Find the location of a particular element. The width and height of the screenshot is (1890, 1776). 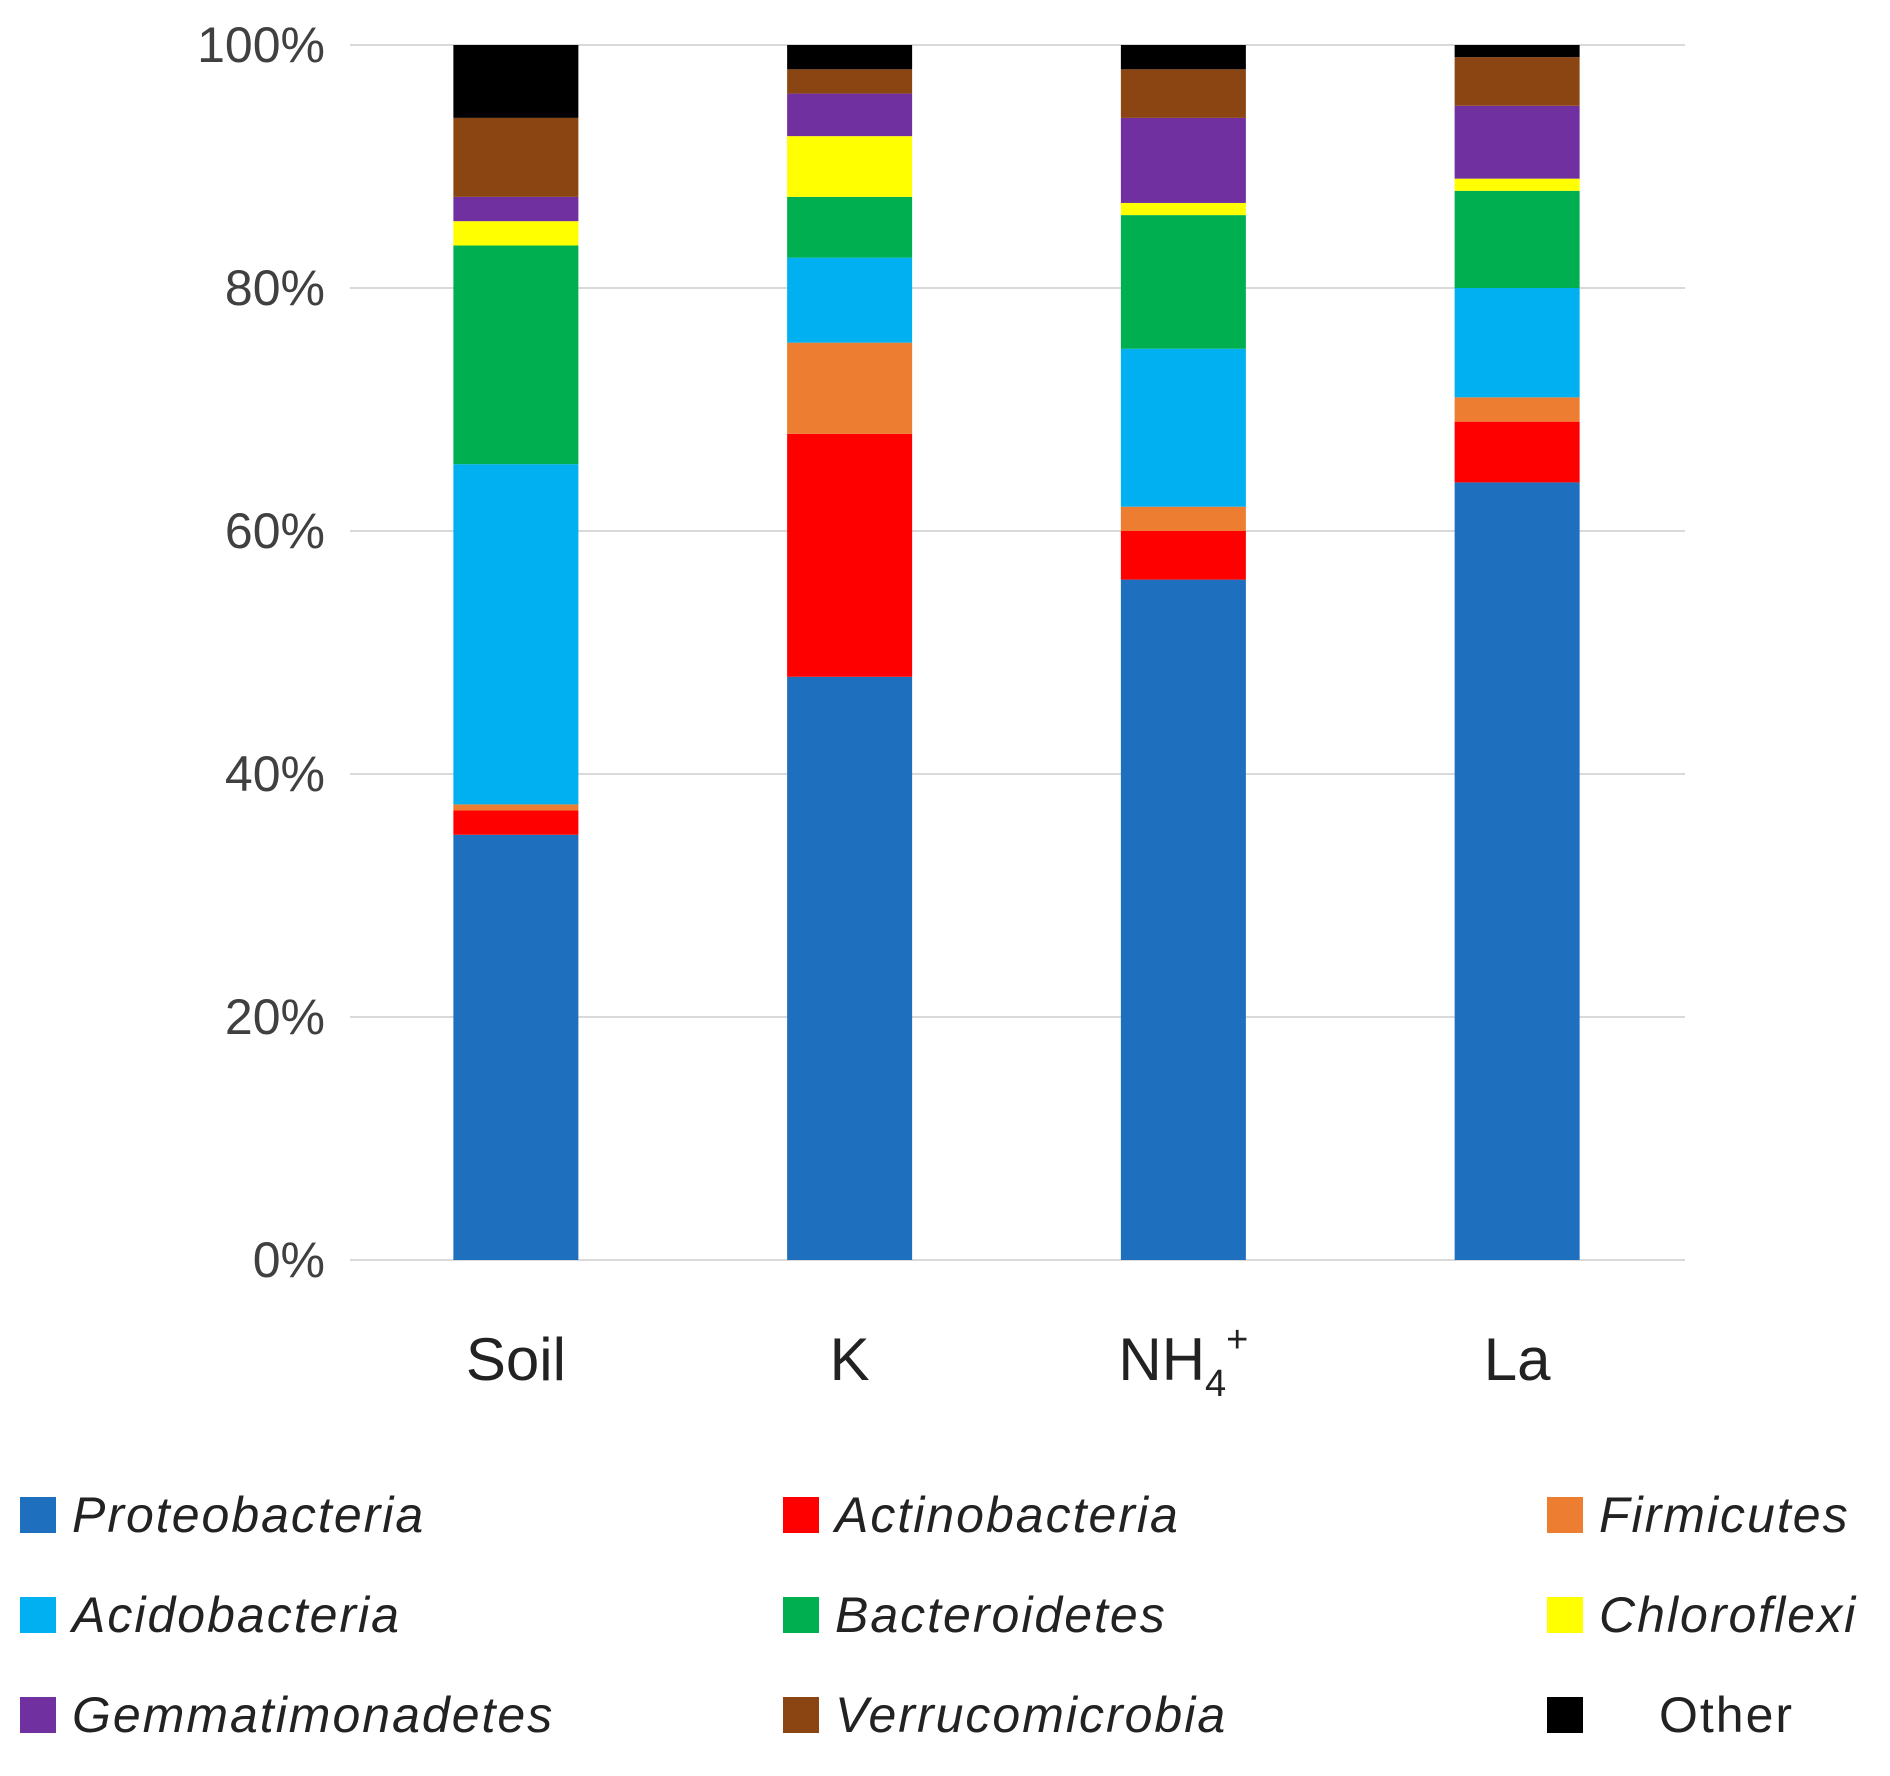

category-main-text: K is located at coordinates (850, 1359).